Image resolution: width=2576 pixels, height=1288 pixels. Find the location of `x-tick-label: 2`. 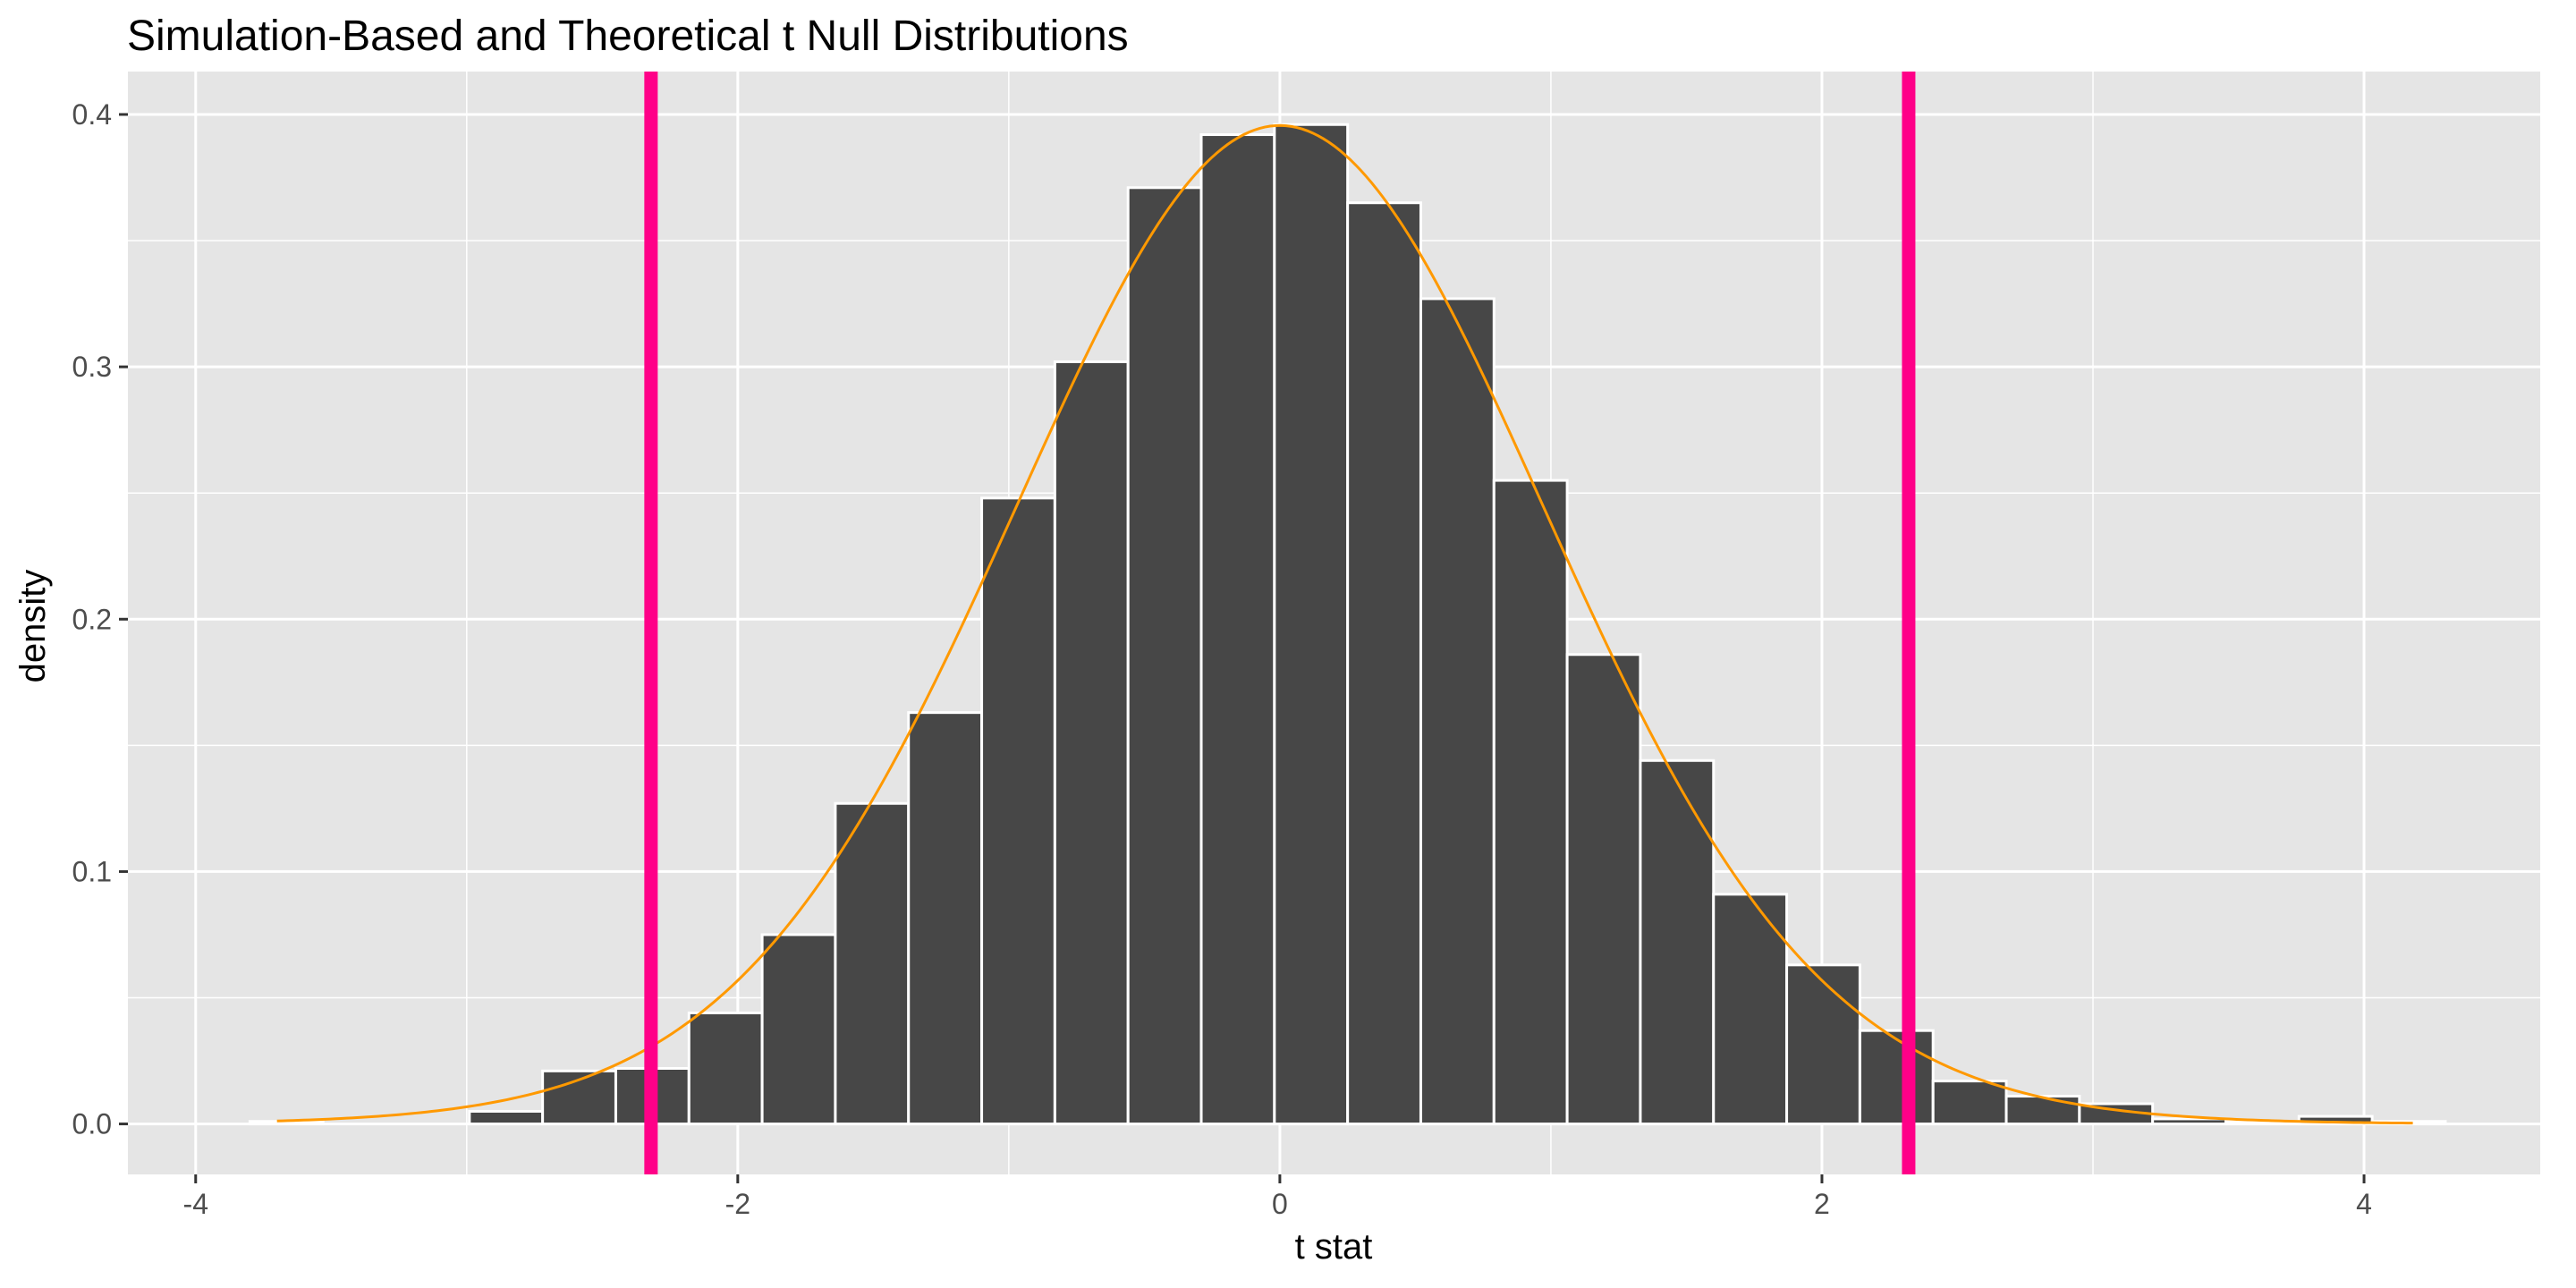

x-tick-label: 2 is located at coordinates (1822, 1204).